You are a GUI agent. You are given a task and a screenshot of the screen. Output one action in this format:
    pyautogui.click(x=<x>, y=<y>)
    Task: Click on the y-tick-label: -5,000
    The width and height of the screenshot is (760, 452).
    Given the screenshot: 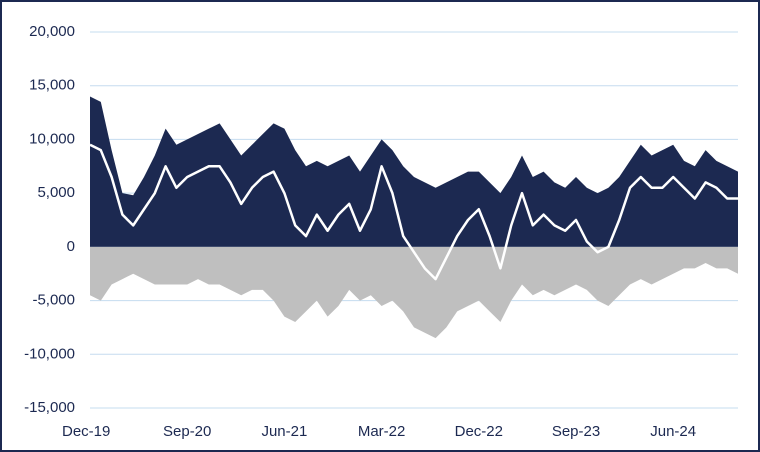 What is the action you would take?
    pyautogui.click(x=53, y=300)
    